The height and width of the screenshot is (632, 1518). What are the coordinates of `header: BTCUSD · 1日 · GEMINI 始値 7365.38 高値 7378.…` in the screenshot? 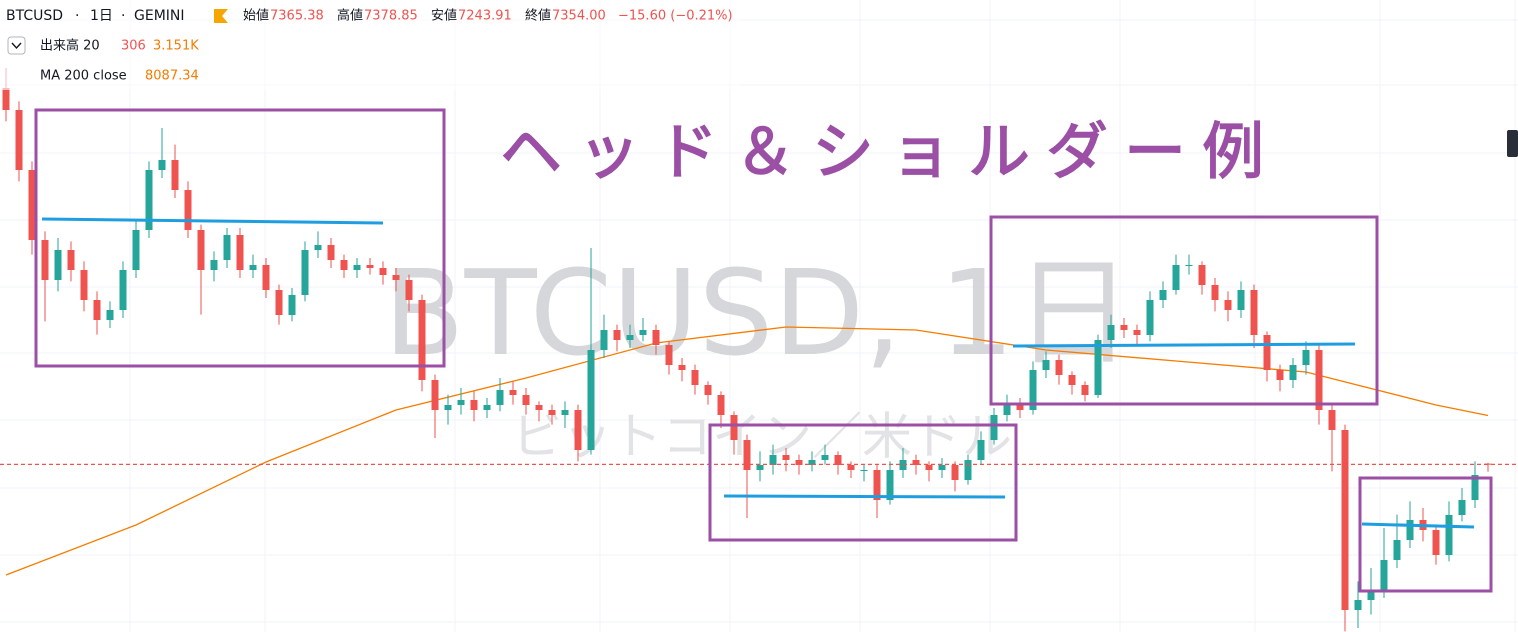 It's located at (370, 45).